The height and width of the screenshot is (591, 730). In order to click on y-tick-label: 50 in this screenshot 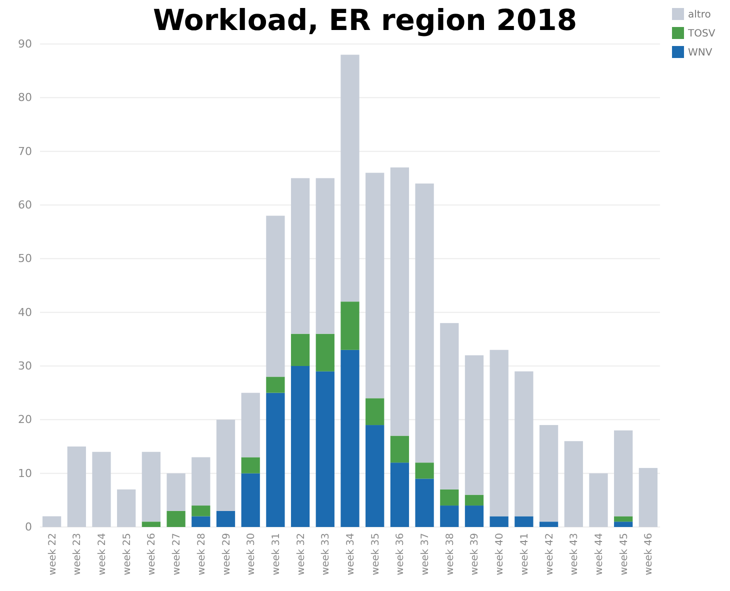, I will do `click(25, 259)`.